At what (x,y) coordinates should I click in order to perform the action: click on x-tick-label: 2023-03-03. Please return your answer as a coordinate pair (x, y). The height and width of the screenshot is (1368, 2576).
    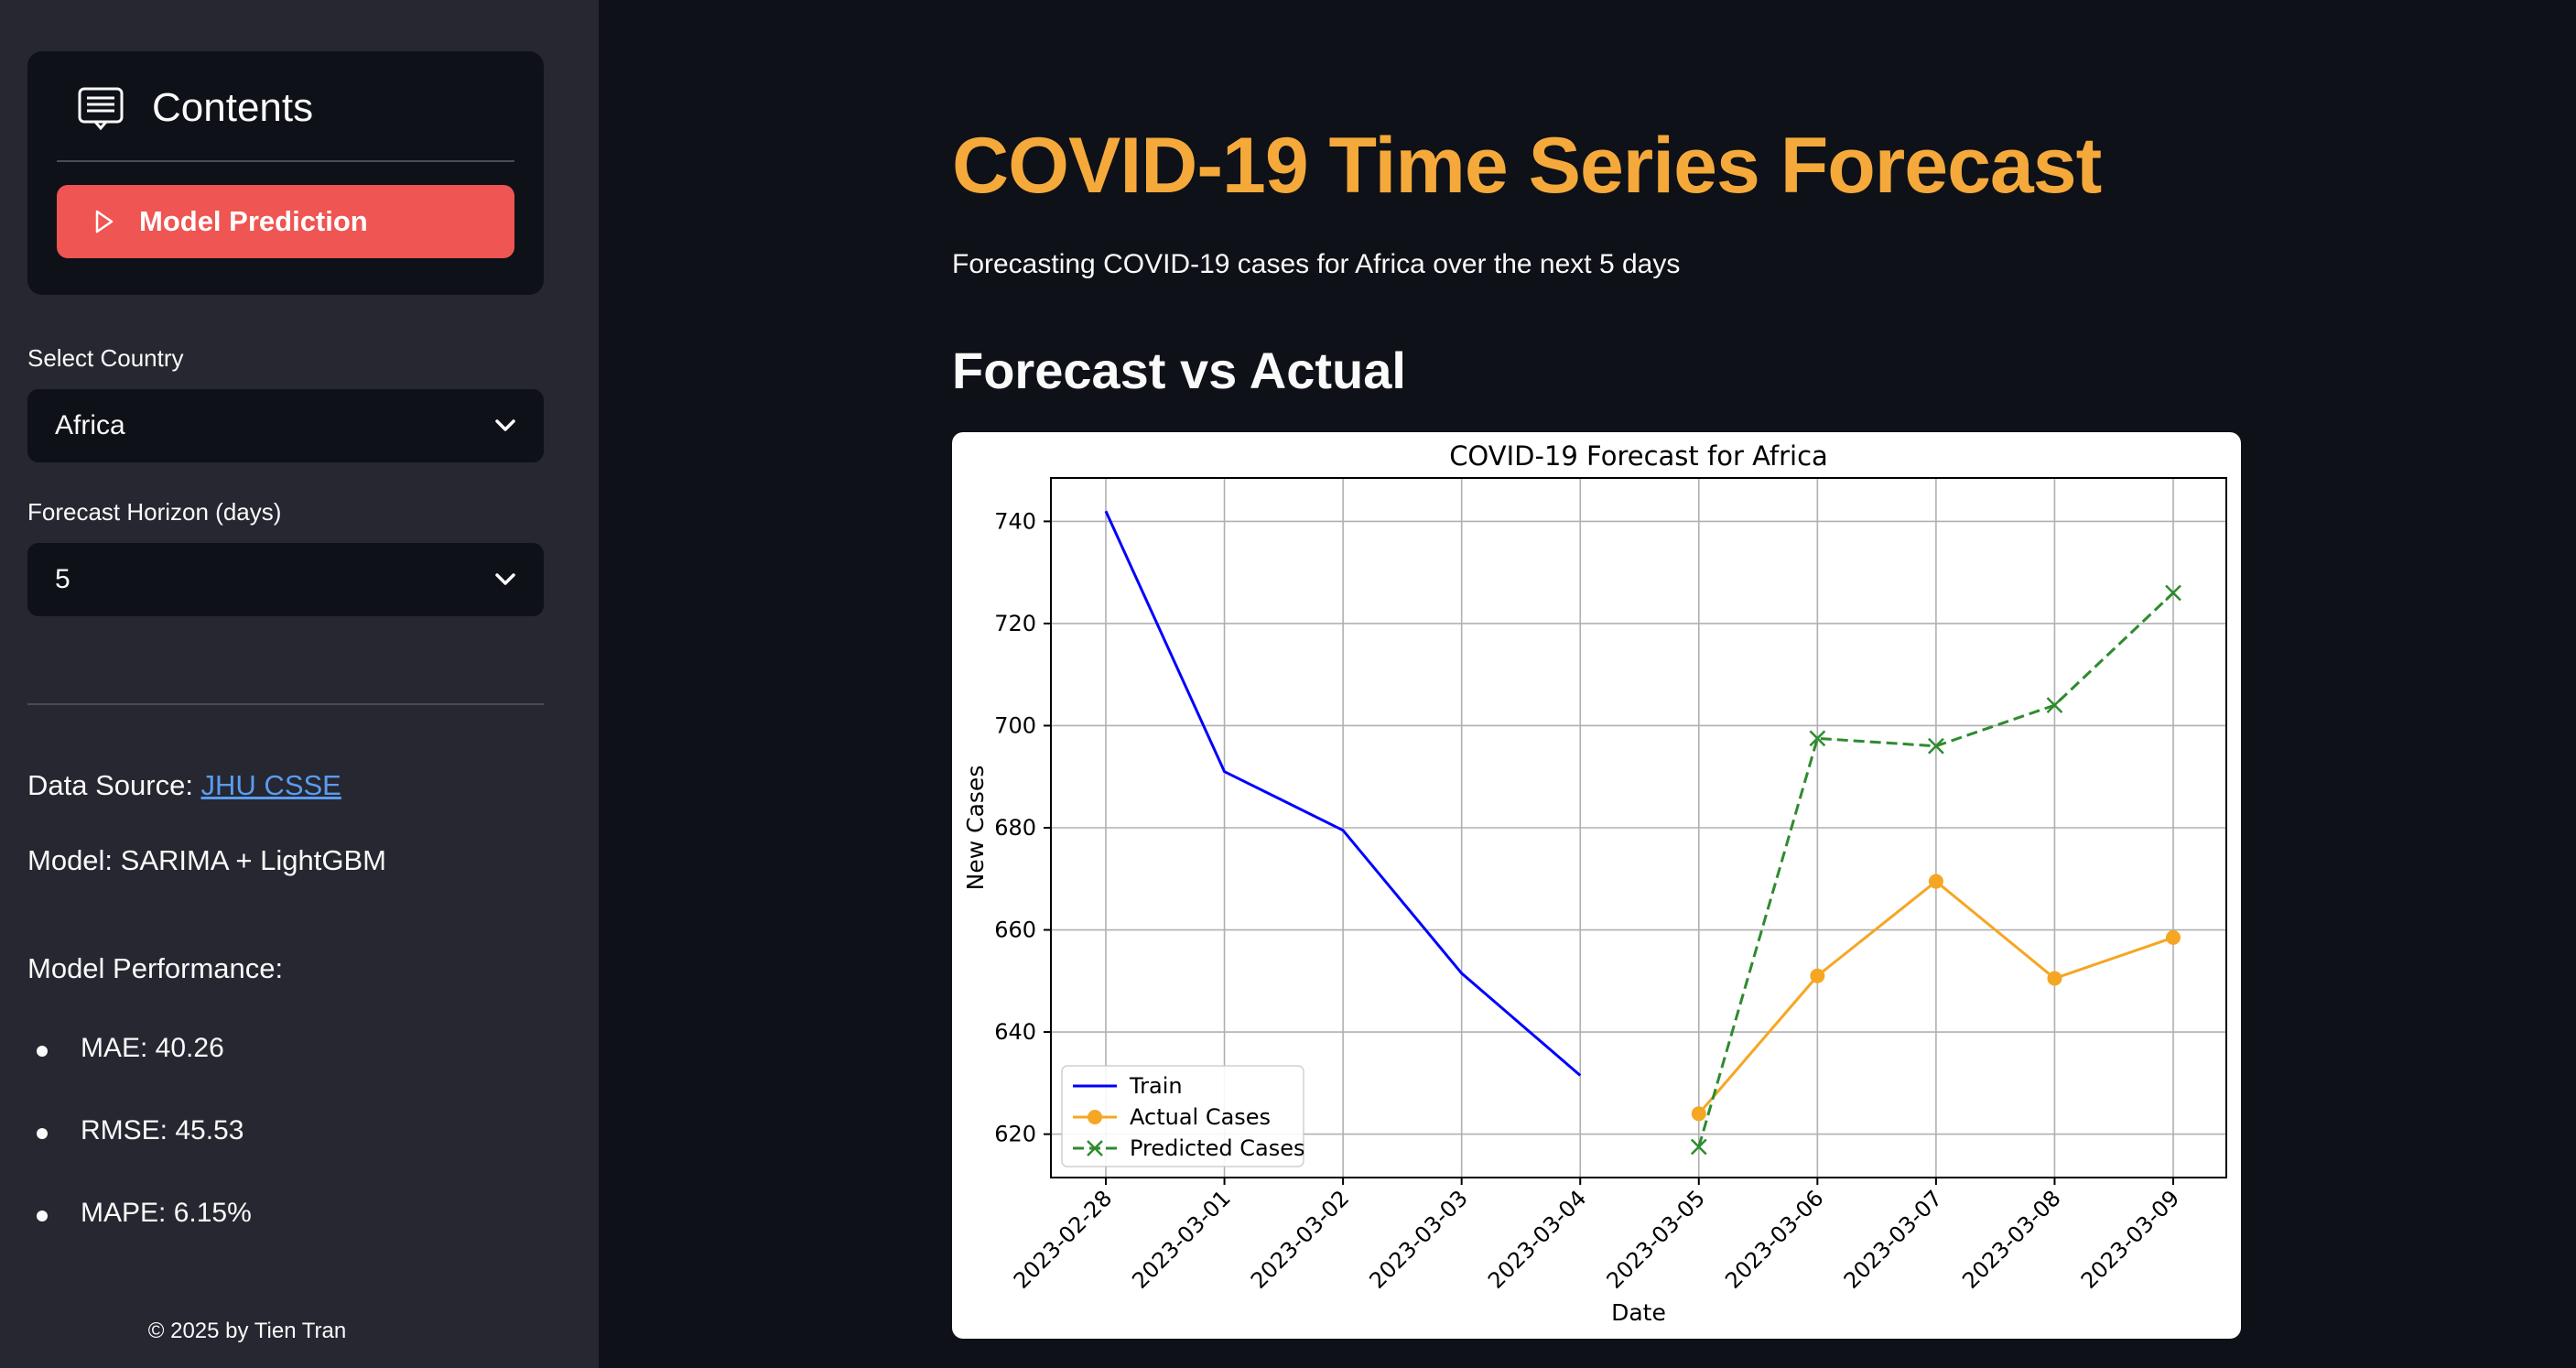
    Looking at the image, I should click on (1418, 1239).